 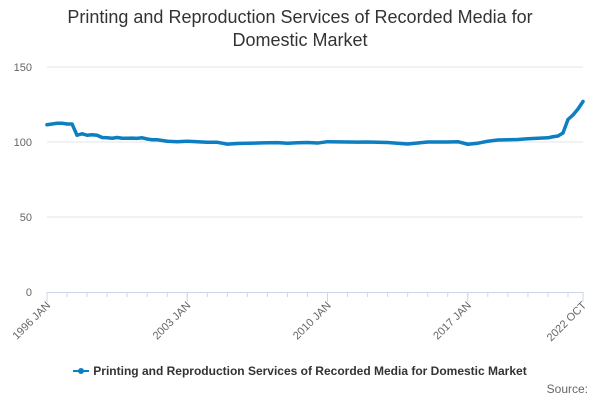 What do you see at coordinates (312, 321) in the screenshot?
I see `x-tick-label-2: 2010 JAN` at bounding box center [312, 321].